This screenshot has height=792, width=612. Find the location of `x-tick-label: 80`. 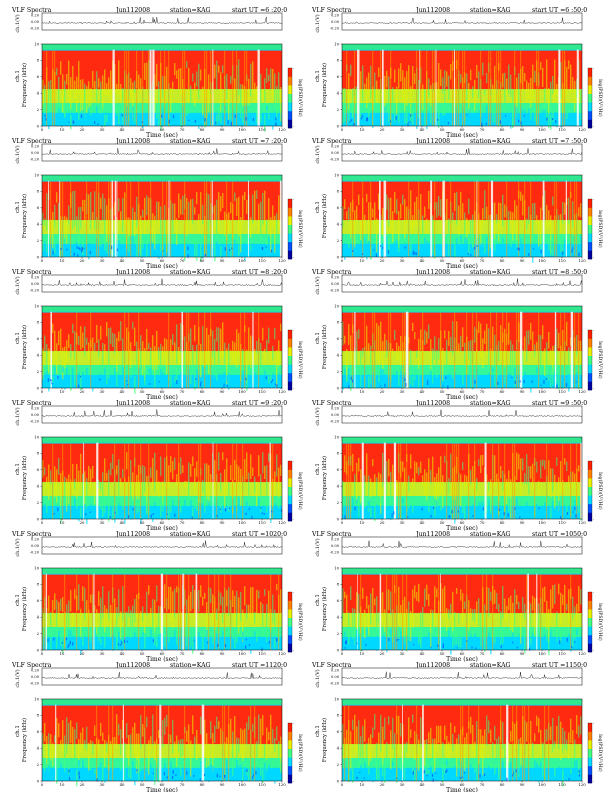

x-tick-label: 80 is located at coordinates (502, 784).